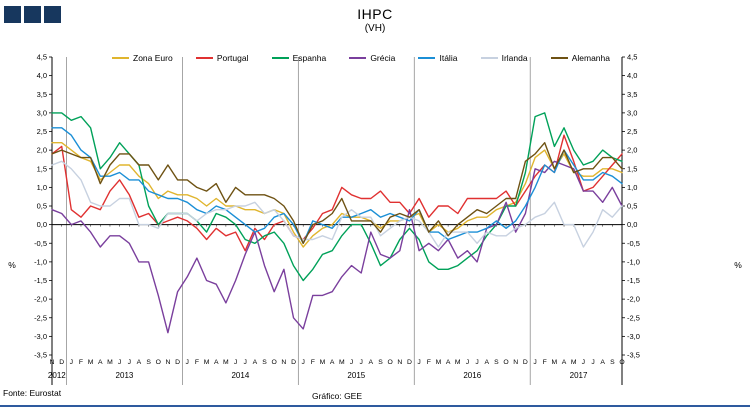  Describe the element at coordinates (42, 94) in the screenshot. I see `y-tick-label-left: 3,5` at that location.